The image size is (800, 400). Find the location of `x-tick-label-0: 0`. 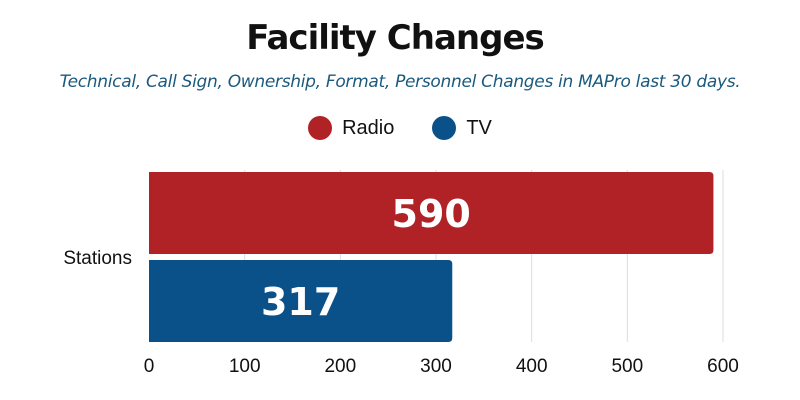

x-tick-label-0: 0 is located at coordinates (149, 366).